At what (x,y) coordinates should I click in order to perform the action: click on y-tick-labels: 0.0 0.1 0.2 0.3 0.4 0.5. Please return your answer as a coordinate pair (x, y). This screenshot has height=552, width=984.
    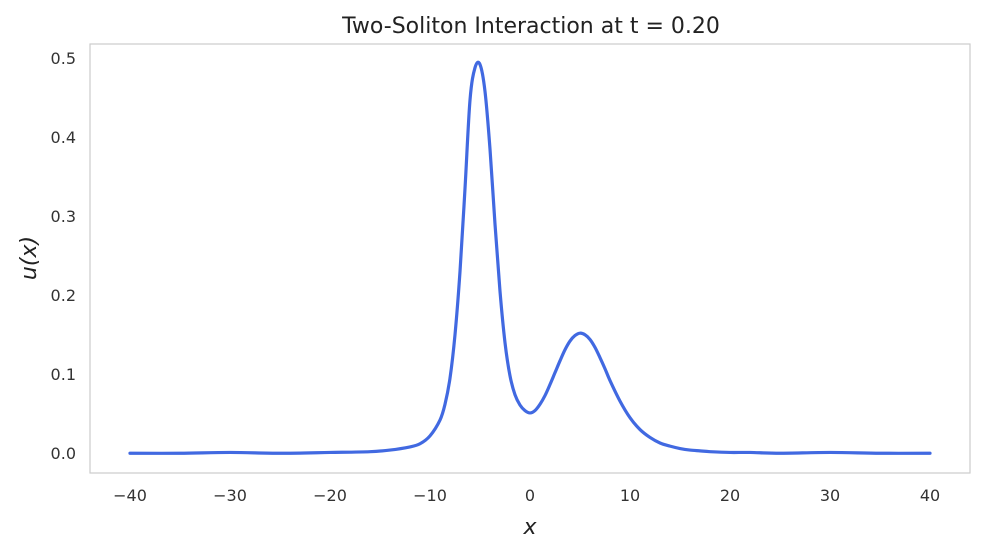
    Looking at the image, I should click on (63, 256).